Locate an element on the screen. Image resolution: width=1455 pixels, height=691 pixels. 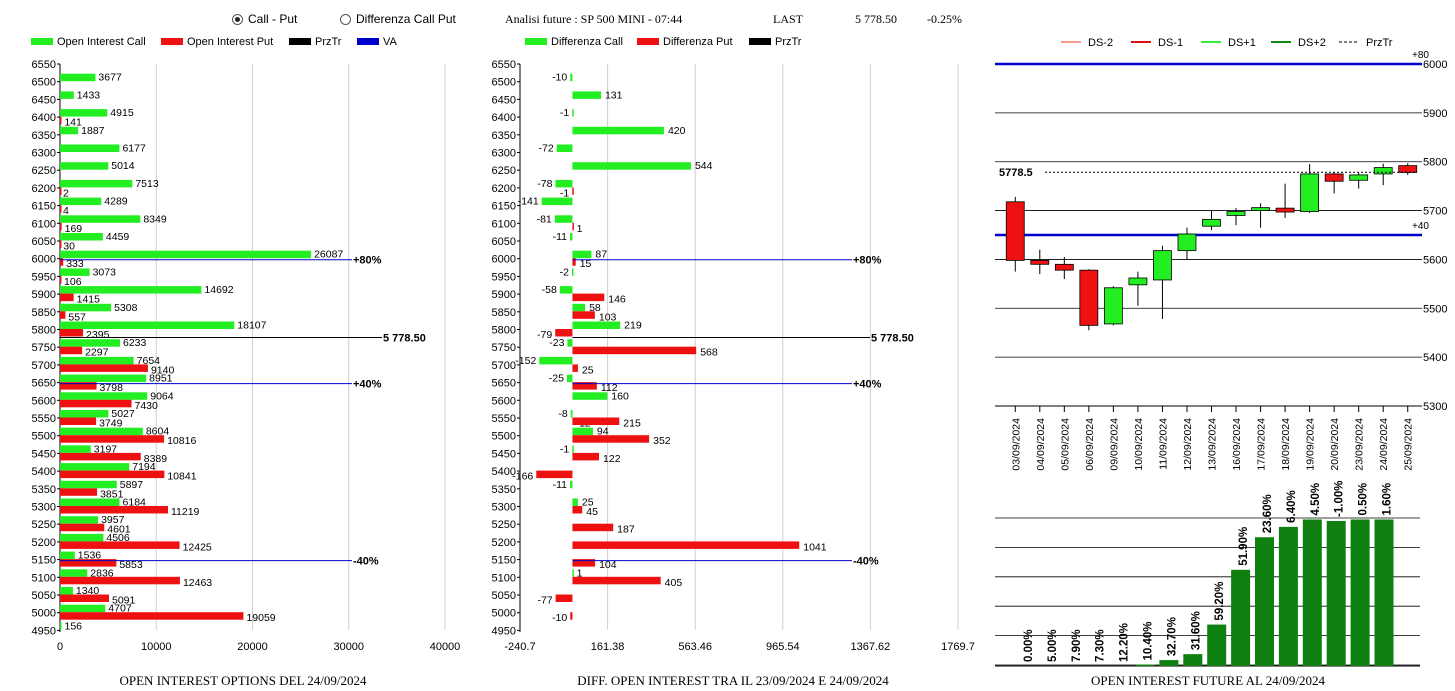
chart-title: OPEN INTEREST FUTURE AL 24/09/2024 is located at coordinates (1208, 680).